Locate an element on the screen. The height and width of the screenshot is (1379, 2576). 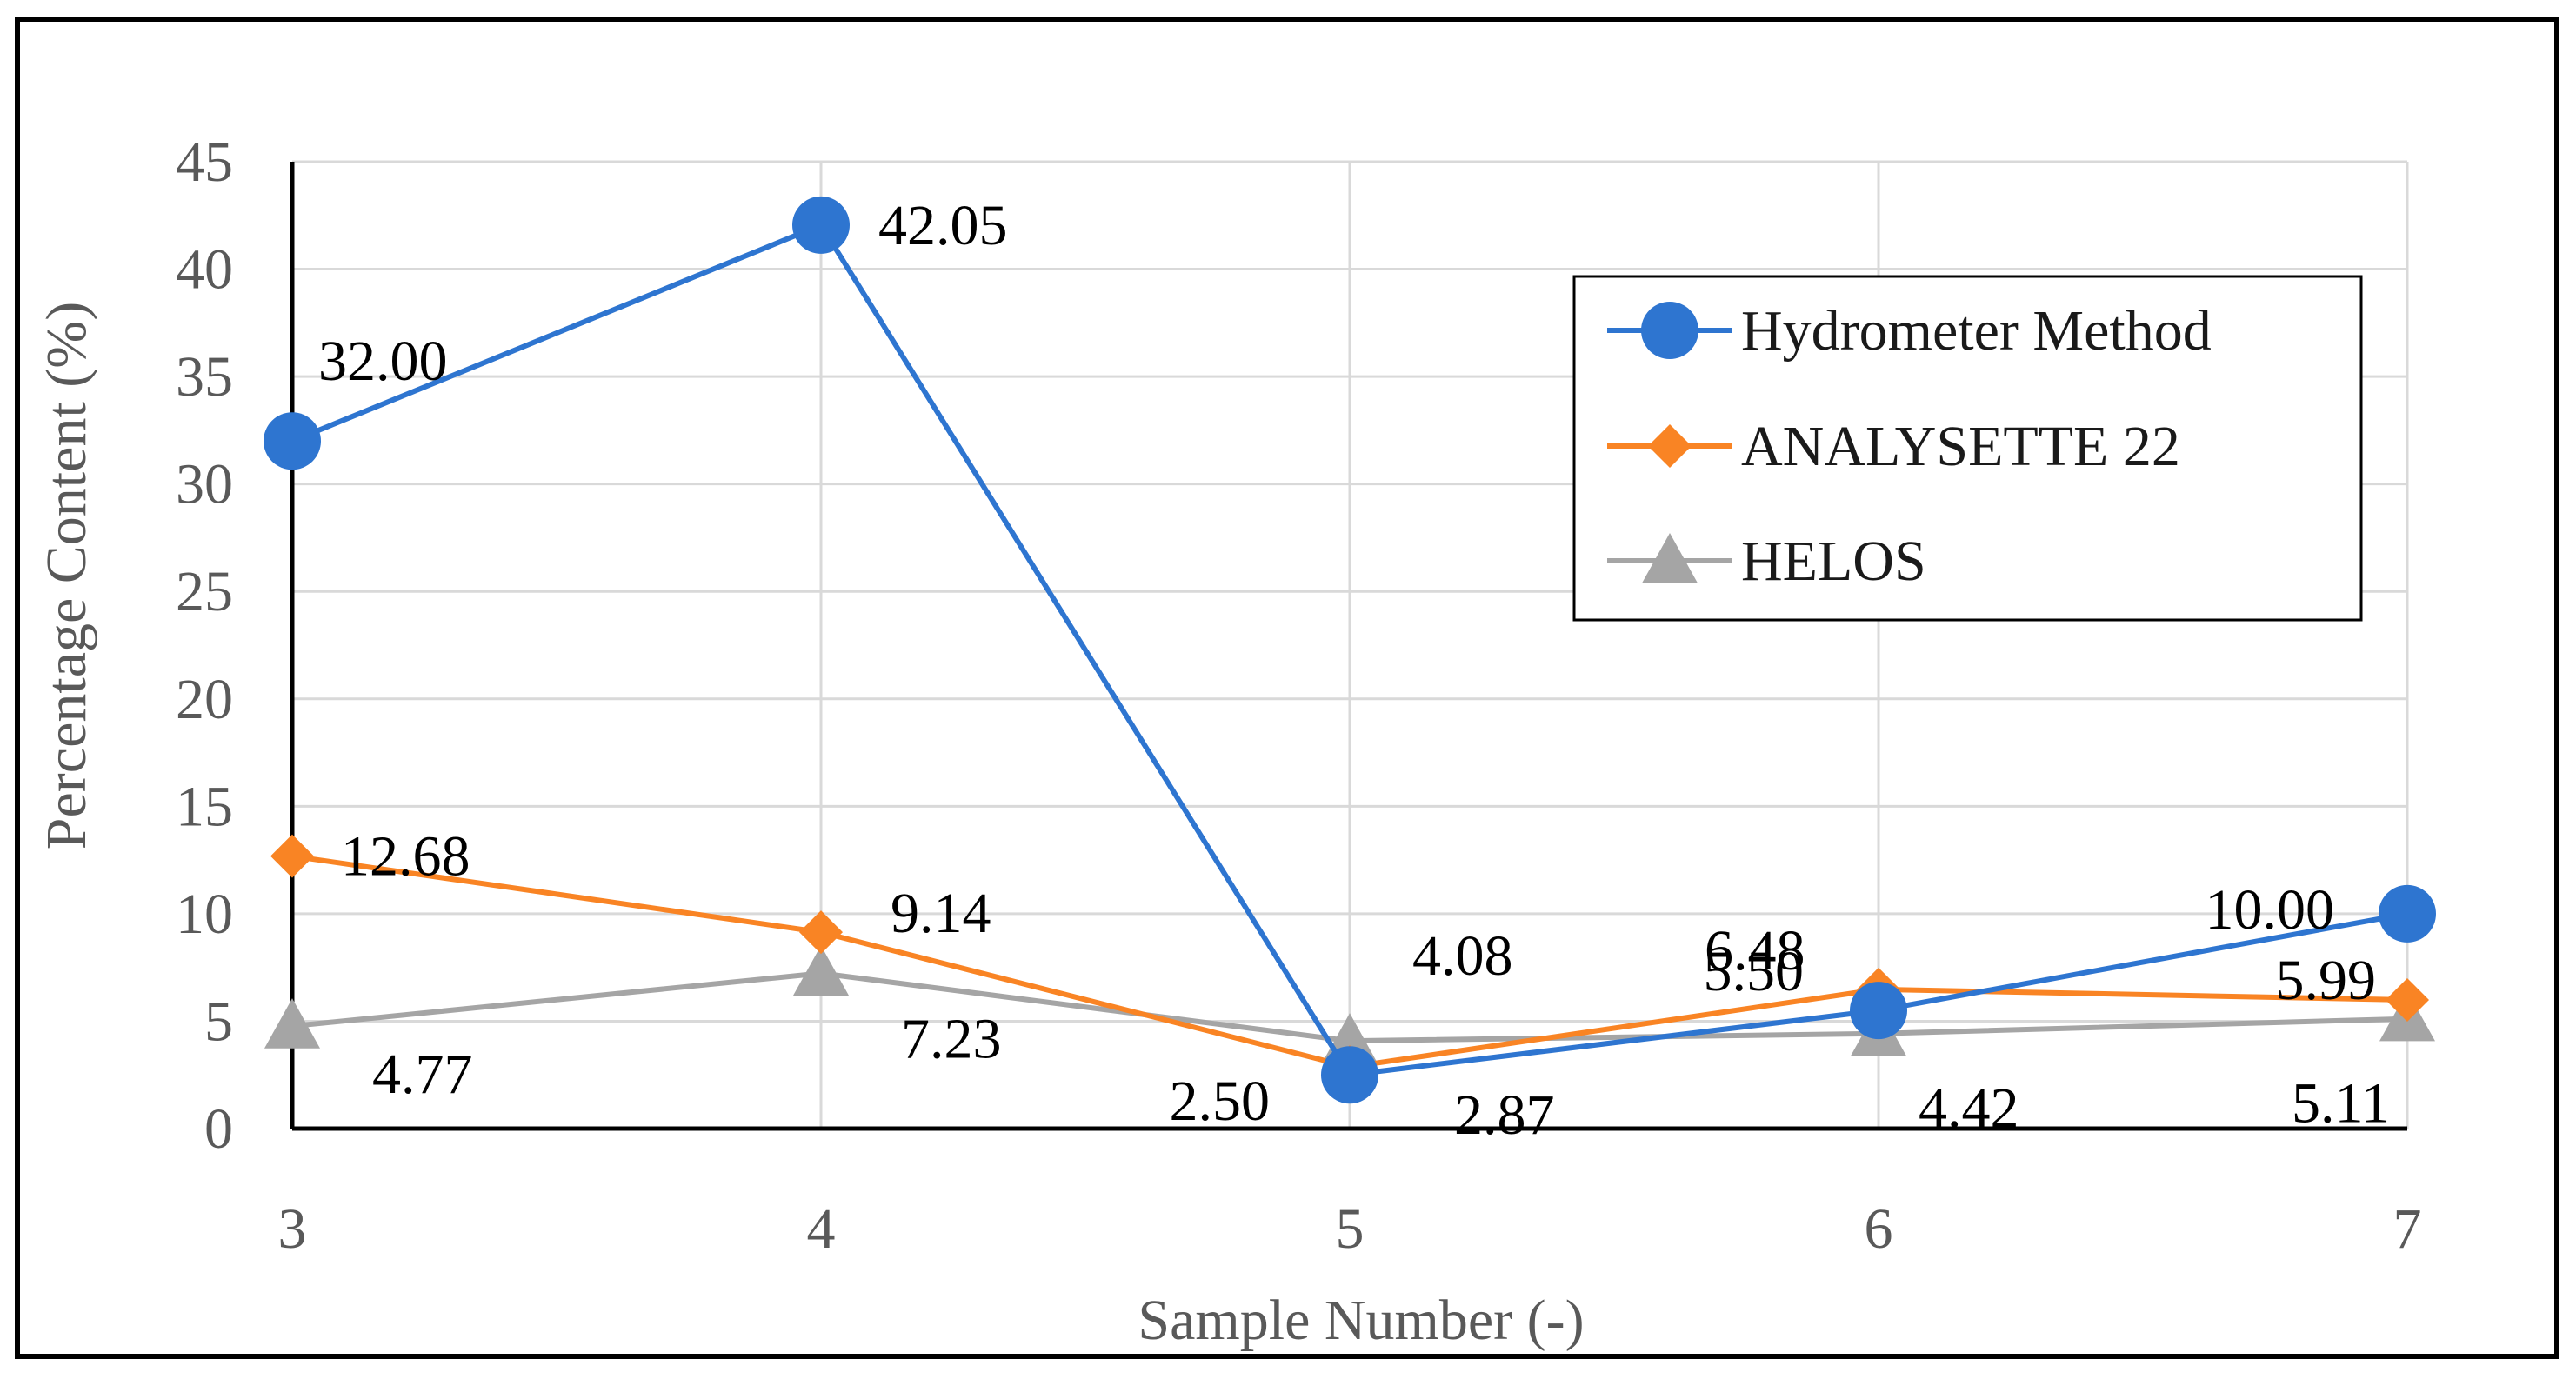
y-tick-label: 0 is located at coordinates (218, 1129).